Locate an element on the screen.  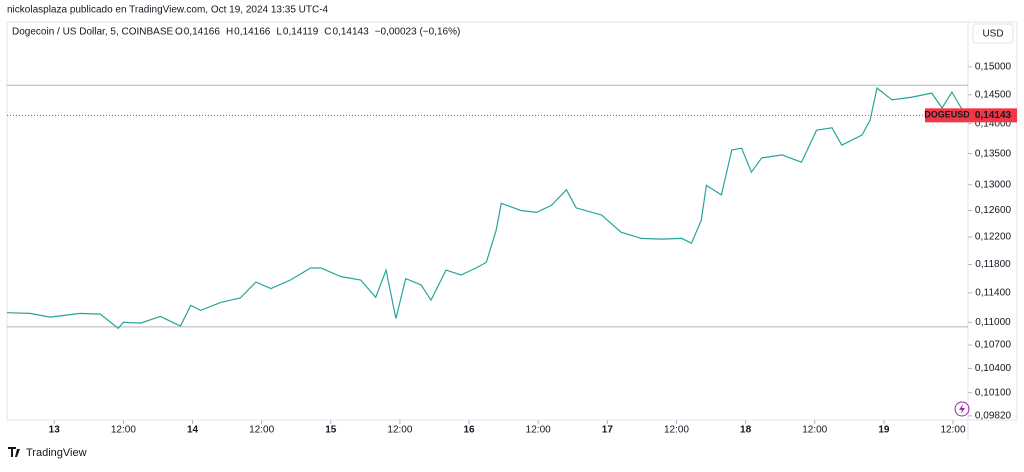
instrument: Dogecoin / US Dollar, 5, COINBASE is located at coordinates (93, 32).